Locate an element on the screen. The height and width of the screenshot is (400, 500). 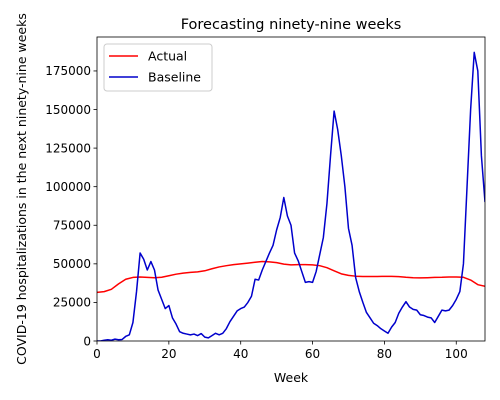
chart-title: Forecasting ninety-nine weeks is located at coordinates (291, 25).